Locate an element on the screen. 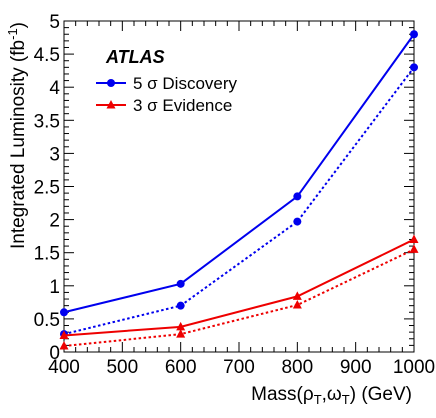  x-tick-label: 700 is located at coordinates (239, 367).